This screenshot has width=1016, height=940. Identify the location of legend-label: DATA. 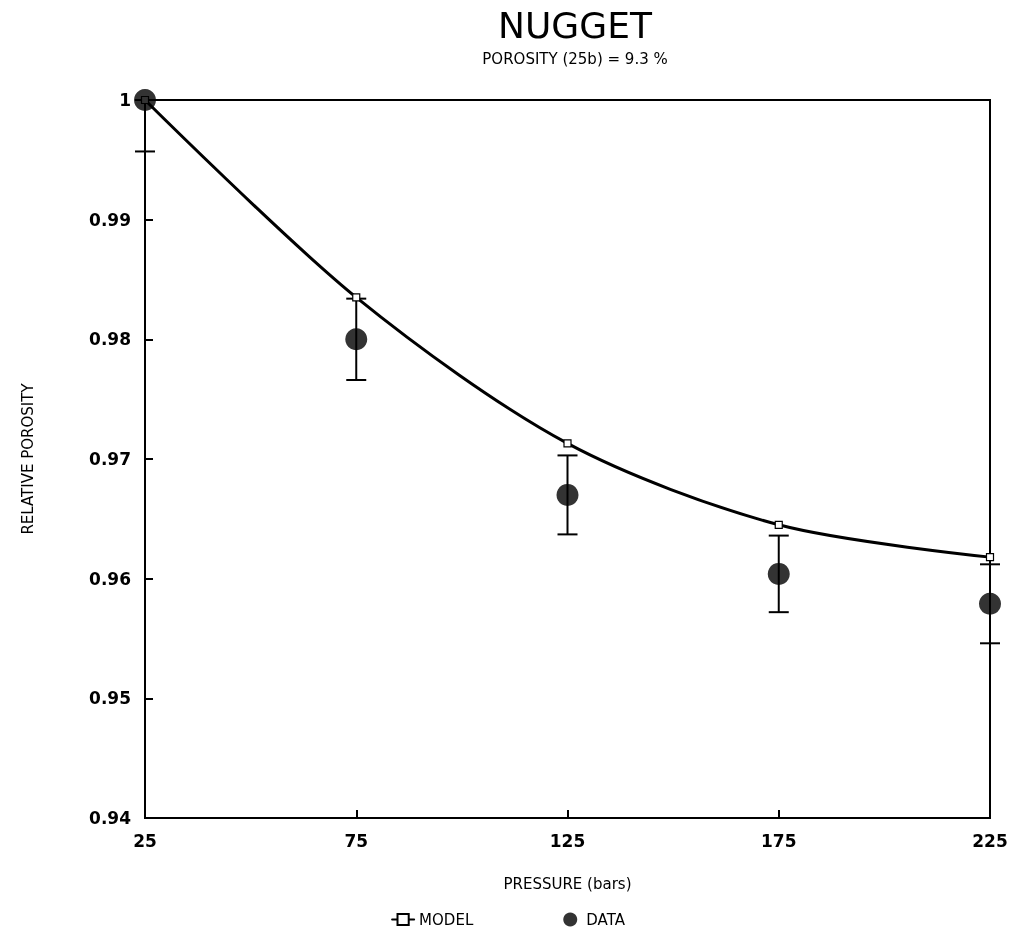
(606, 919).